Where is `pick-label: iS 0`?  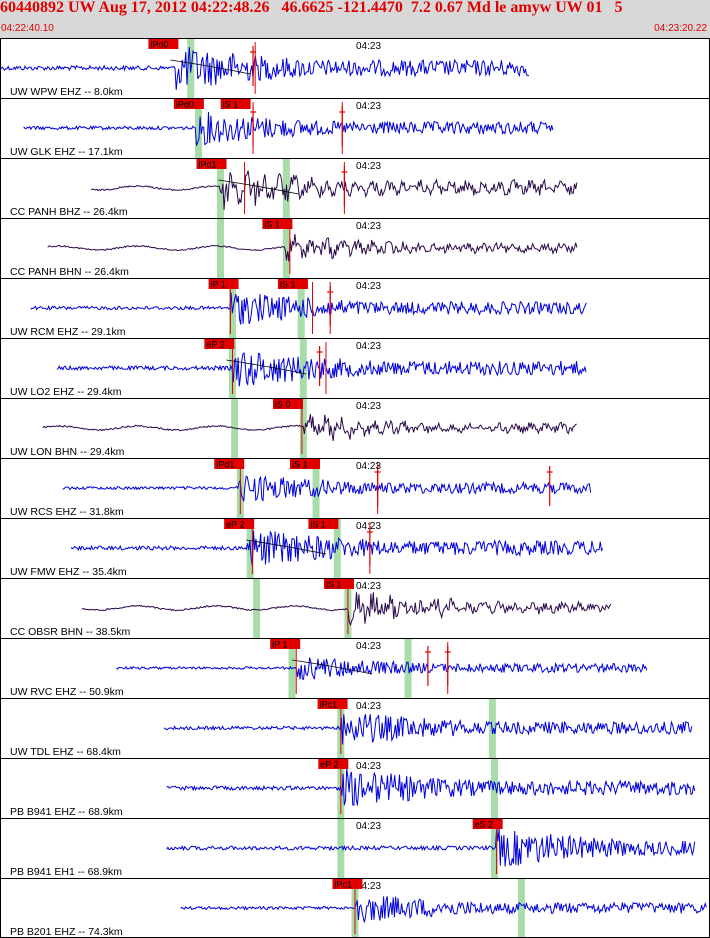 pick-label: iS 0 is located at coordinates (283, 405).